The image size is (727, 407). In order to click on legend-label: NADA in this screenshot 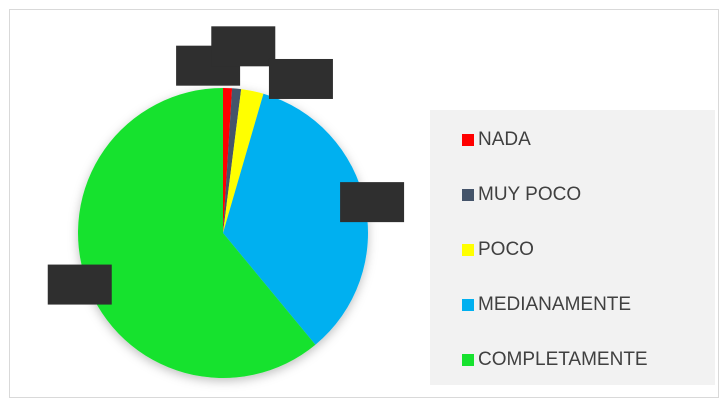, I will do `click(504, 139)`.